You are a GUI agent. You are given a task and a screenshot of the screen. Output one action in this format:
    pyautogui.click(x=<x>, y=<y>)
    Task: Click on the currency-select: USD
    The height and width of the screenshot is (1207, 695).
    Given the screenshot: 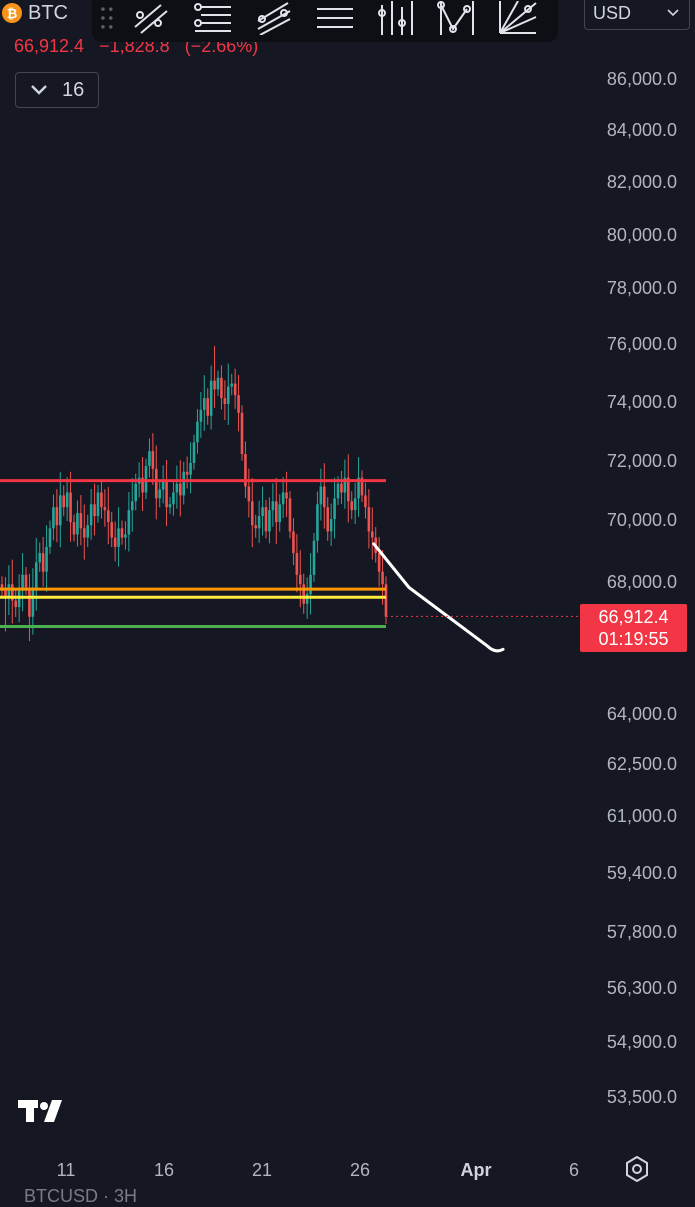 What is the action you would take?
    pyautogui.click(x=637, y=15)
    